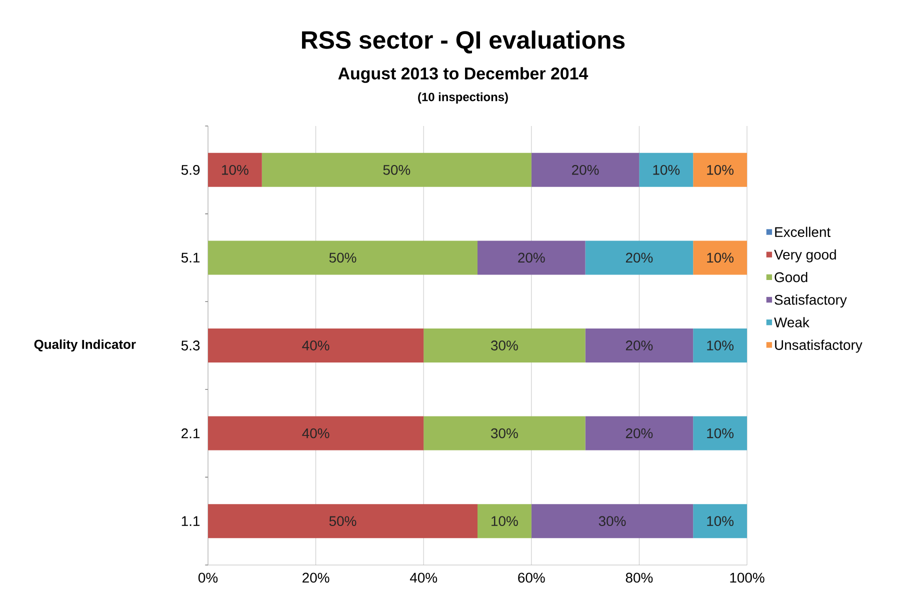 The image size is (920, 598). I want to click on chart-title: RSS sector - QI evaluations, so click(463, 42).